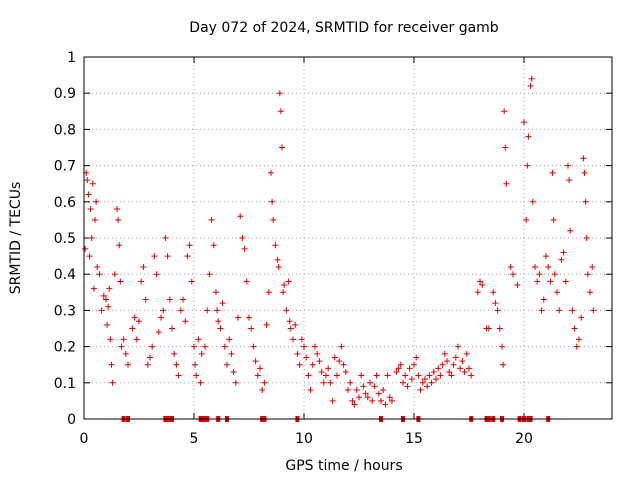 The width and height of the screenshot is (640, 480). I want to click on y-tick-label: 0.2, so click(65, 348).